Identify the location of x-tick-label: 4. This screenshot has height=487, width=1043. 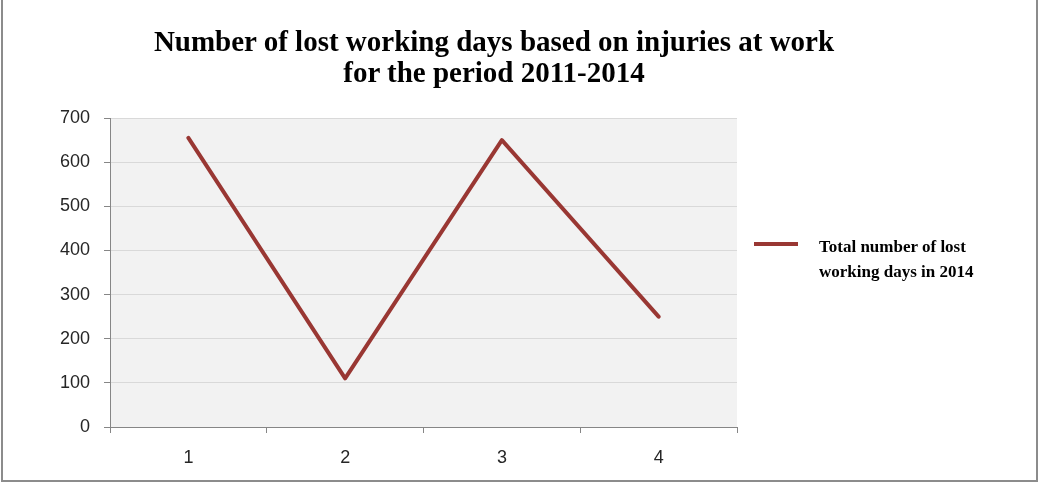
(658, 456).